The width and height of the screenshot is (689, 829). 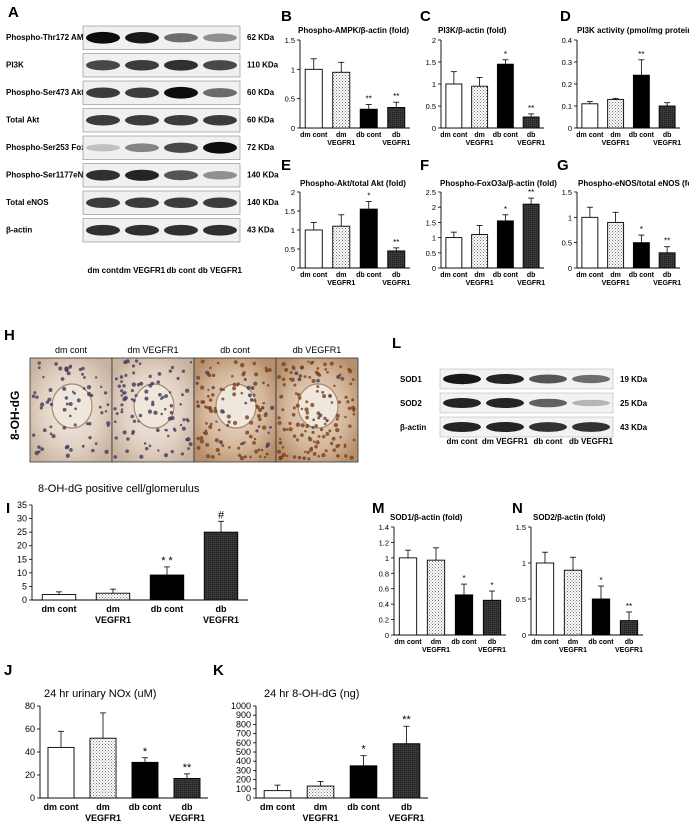 I want to click on x-category-label: dm cont, so click(x=314, y=135).